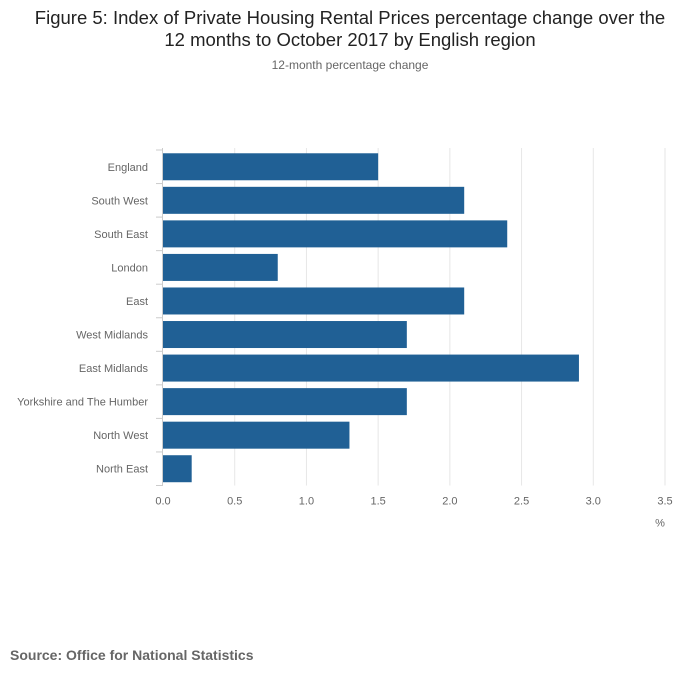 This screenshot has height=682, width=700. Describe the element at coordinates (350, 65) in the screenshot. I see `chart-subtitle: 12-month percentage change` at that location.